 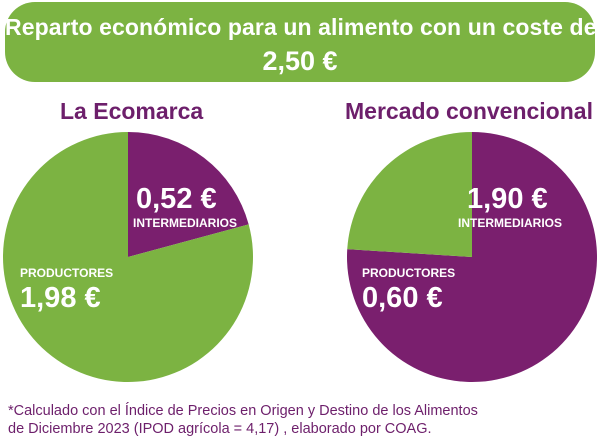 I want to click on value-label-productores: 0,60 €, so click(x=402, y=298).